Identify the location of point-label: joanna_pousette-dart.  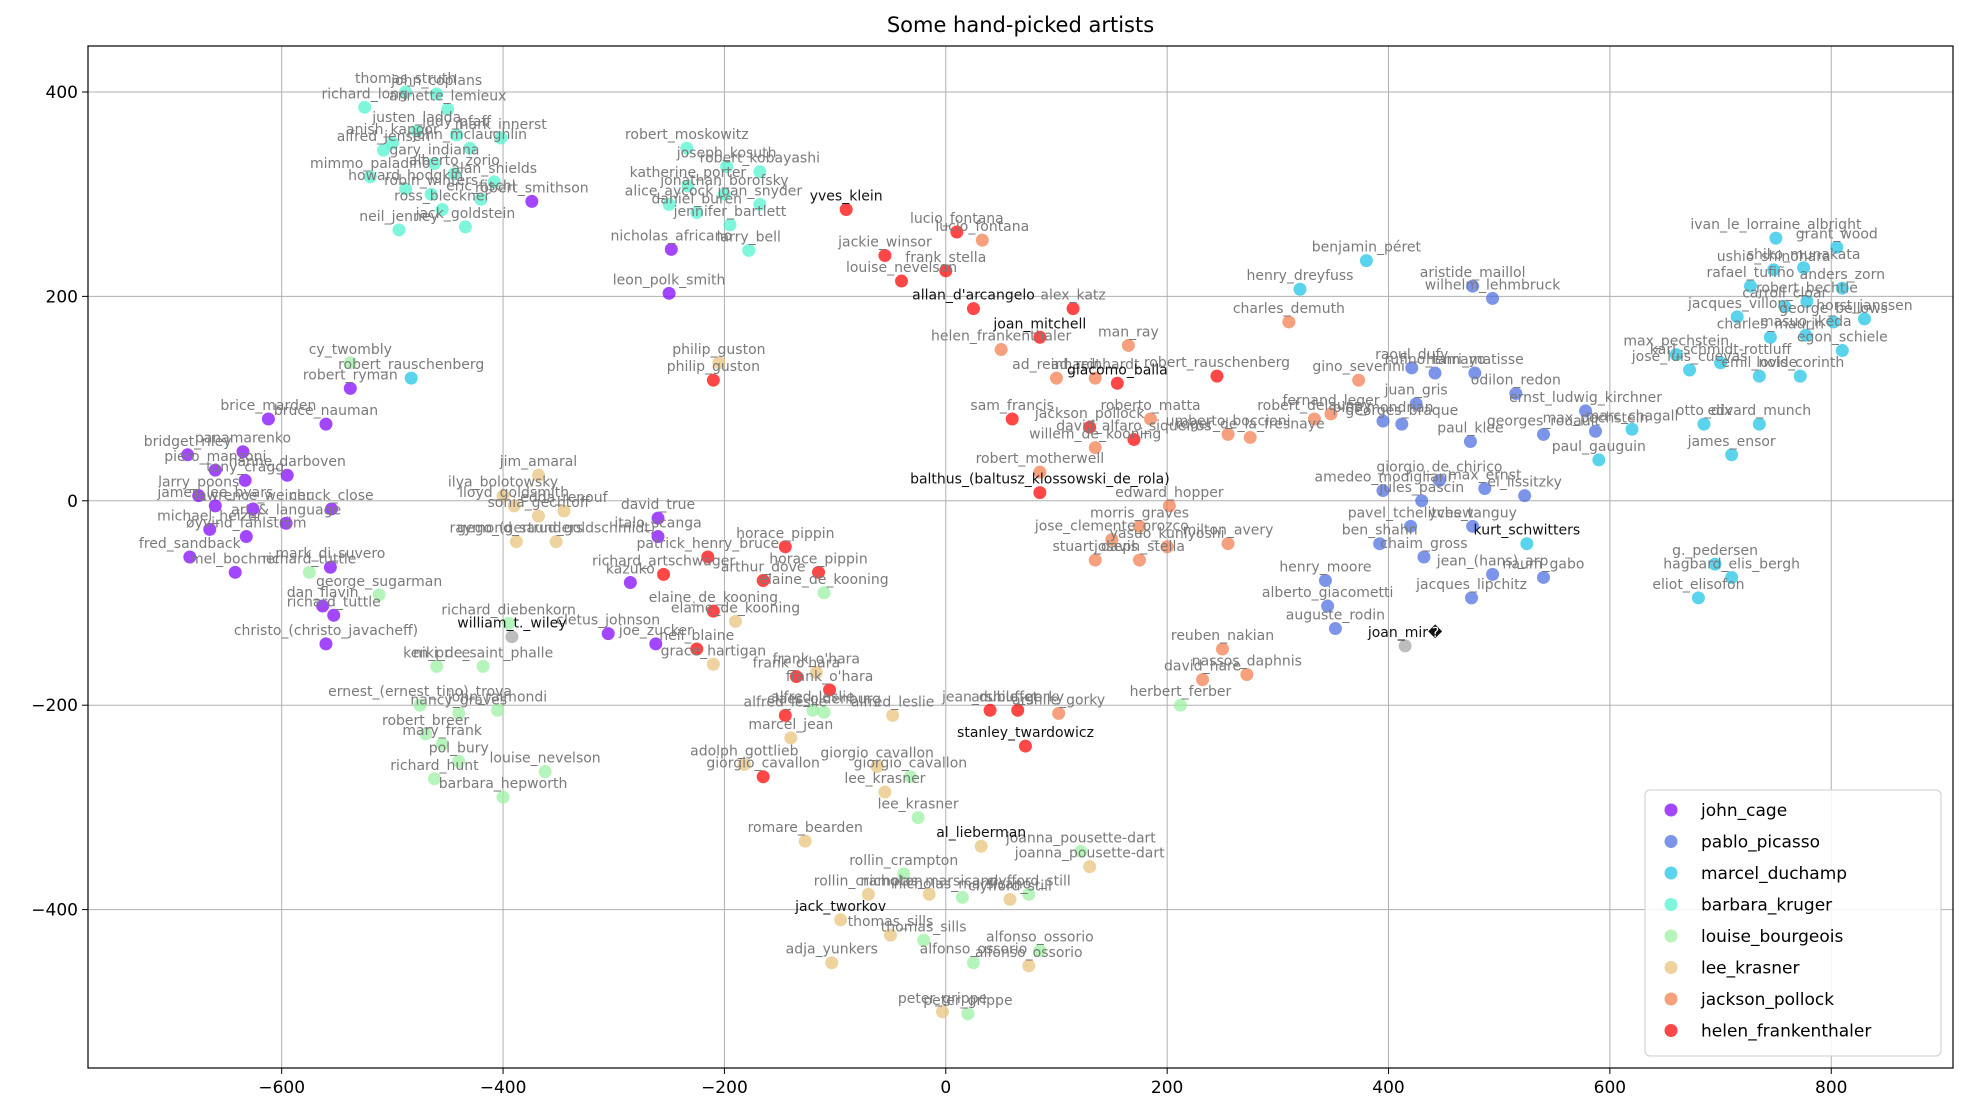
(1080, 838).